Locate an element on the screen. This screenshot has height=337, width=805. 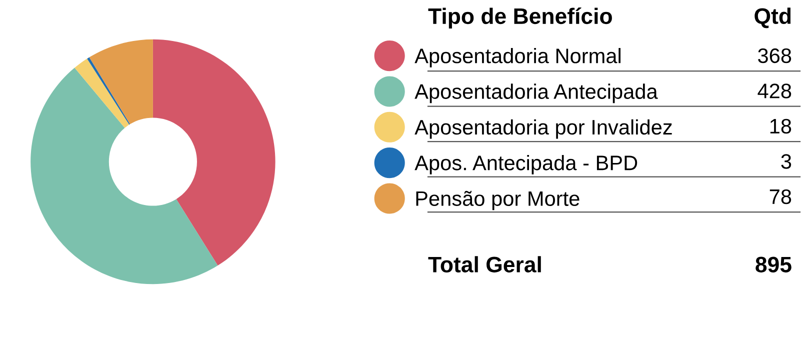
data-label: 18 is located at coordinates (781, 126).